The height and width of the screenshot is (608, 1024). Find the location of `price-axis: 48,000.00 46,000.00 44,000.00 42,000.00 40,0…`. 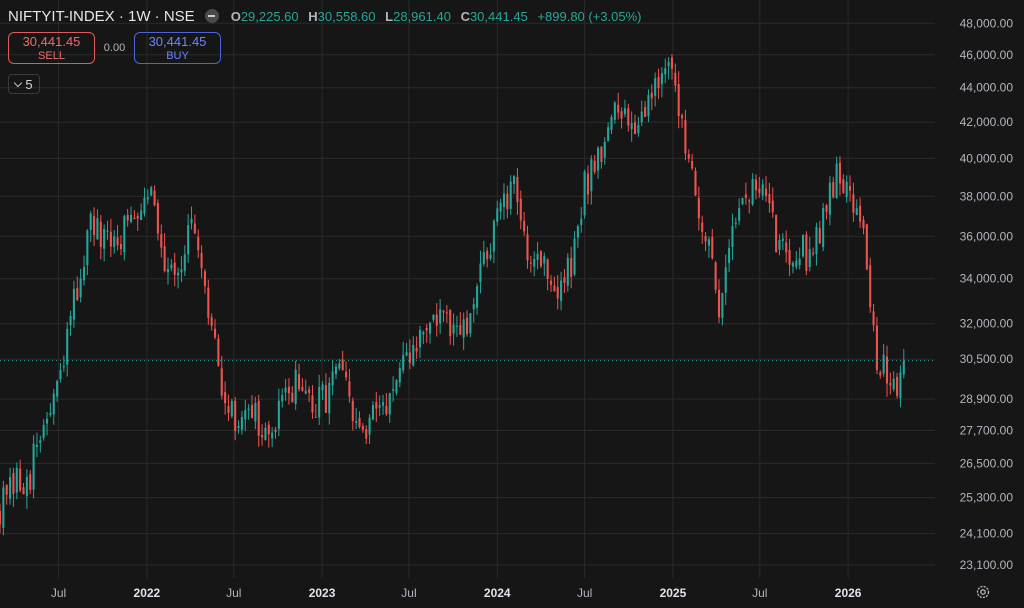

price-axis: 48,000.00 46,000.00 44,000.00 42,000.00 40,0… is located at coordinates (987, 294).